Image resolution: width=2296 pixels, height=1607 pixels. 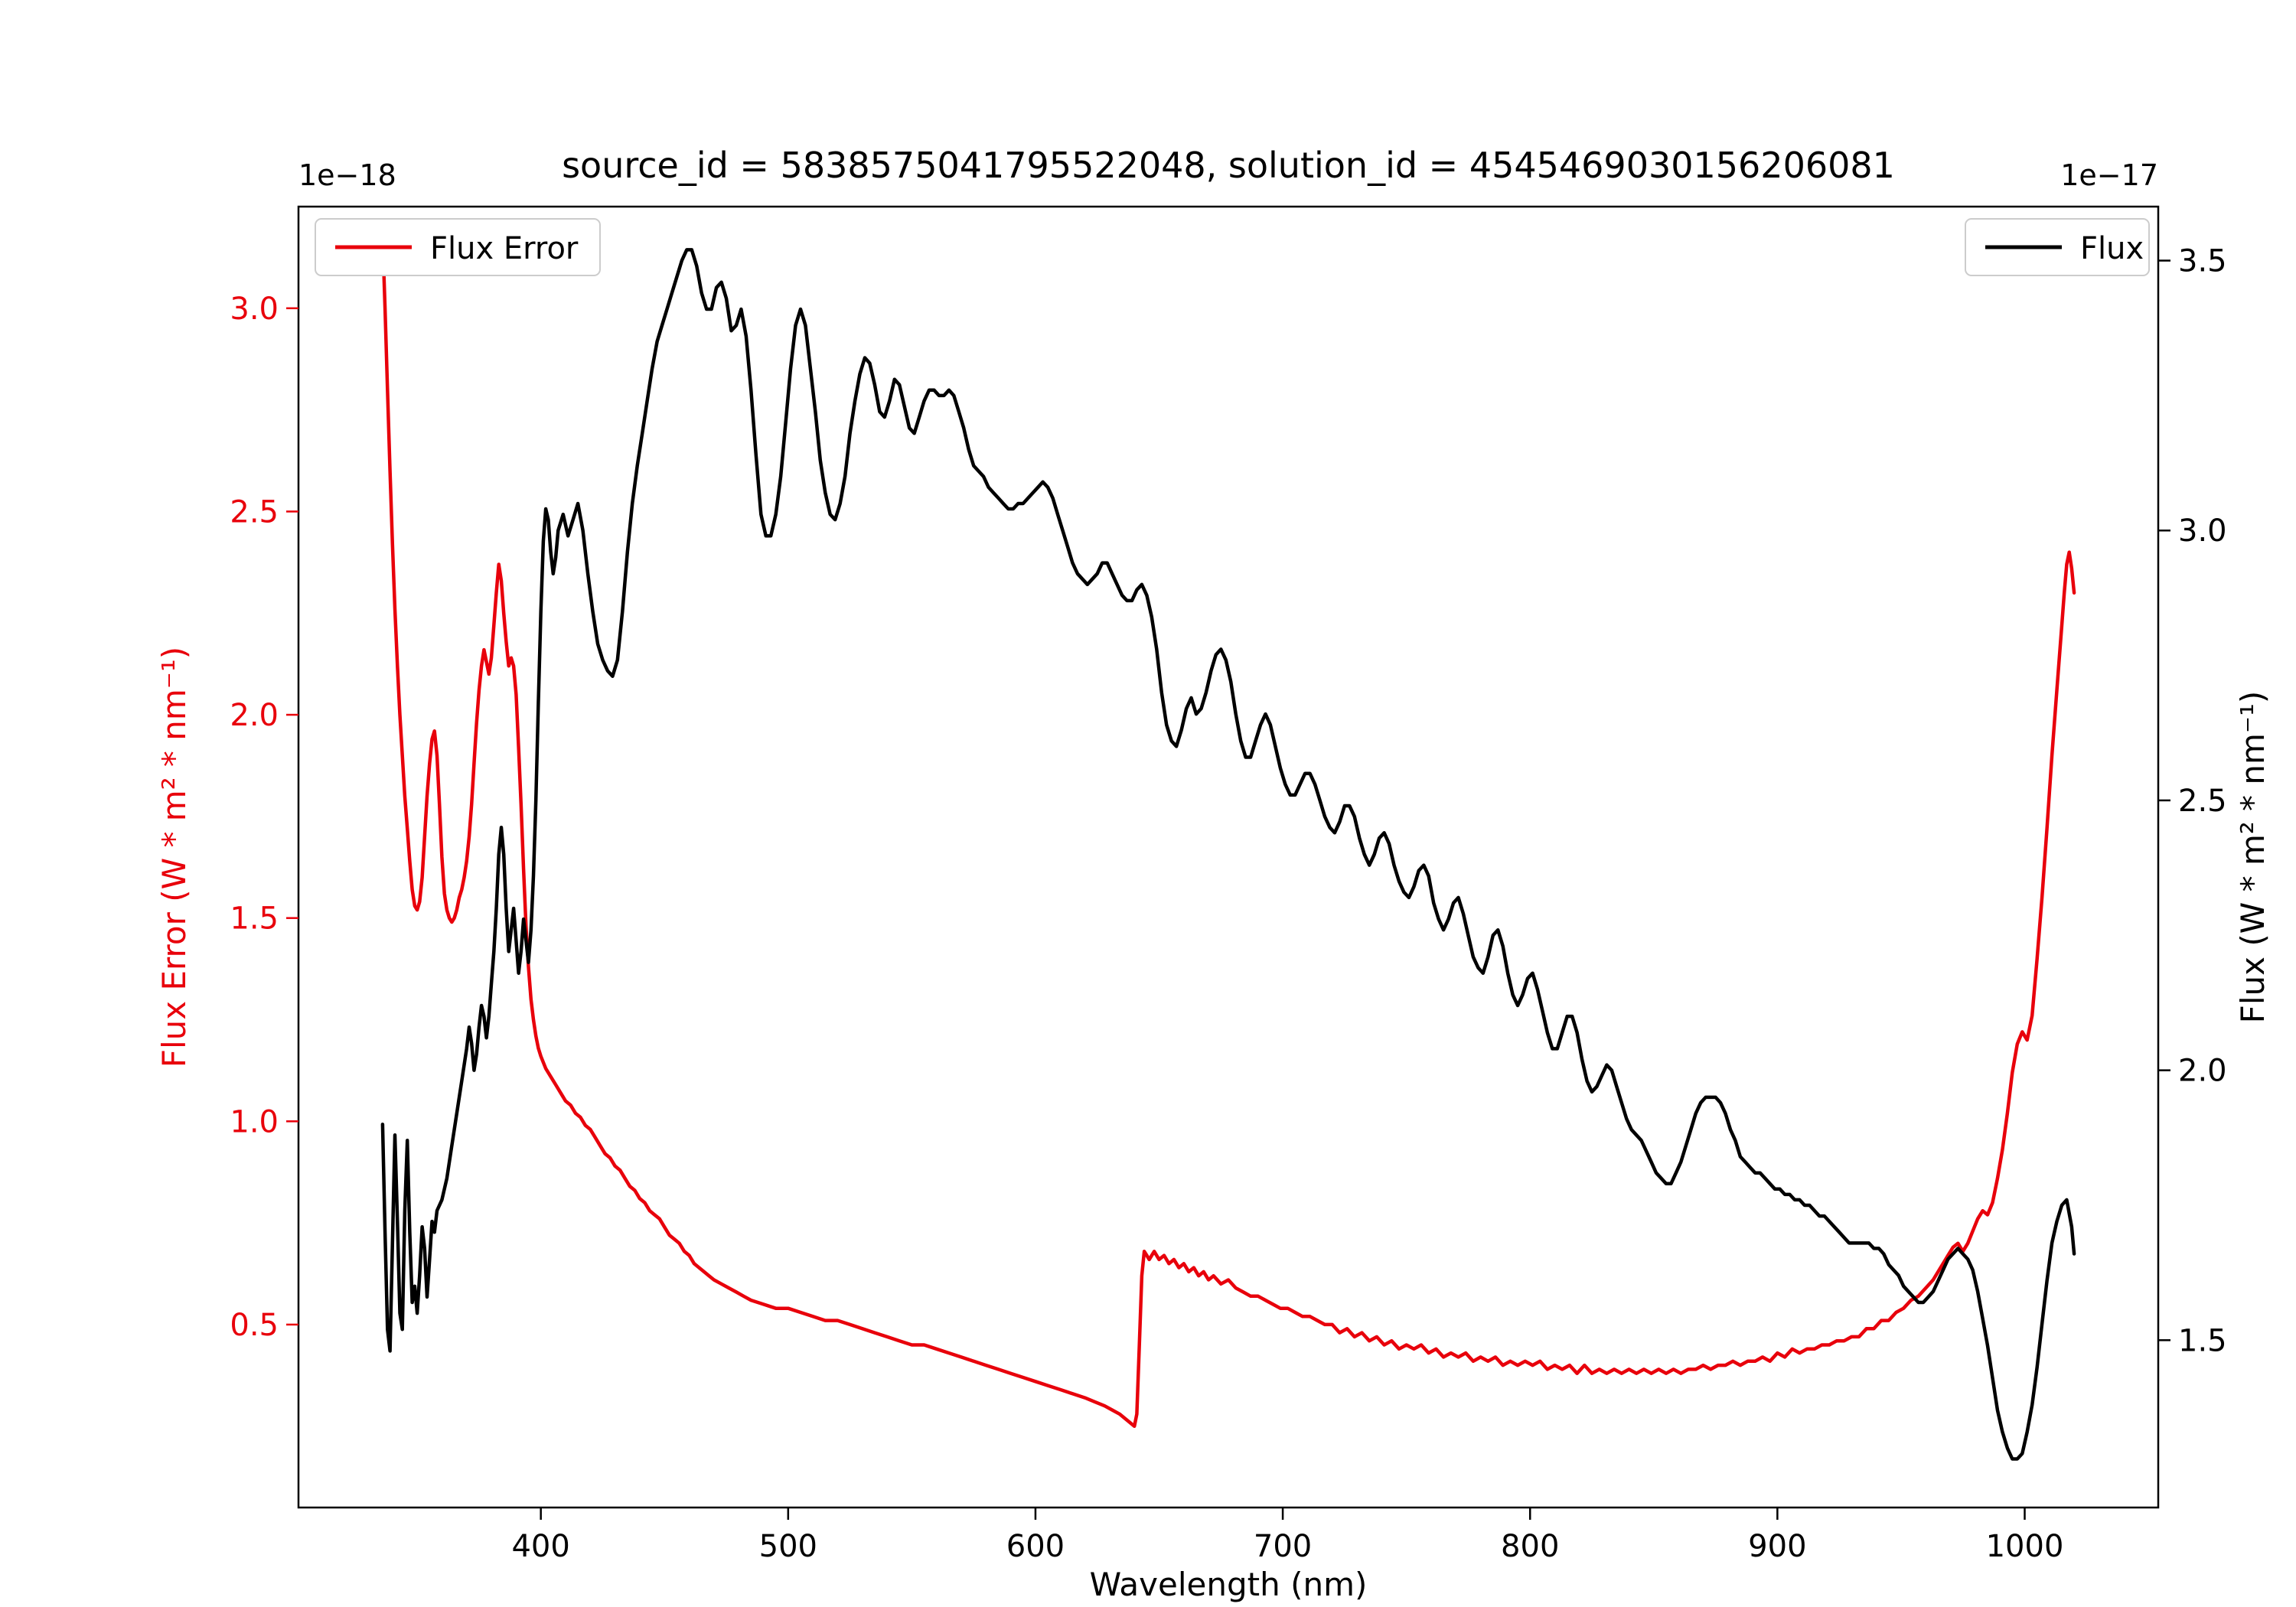 I want to click on x-tick-label: 400, so click(x=540, y=1546).